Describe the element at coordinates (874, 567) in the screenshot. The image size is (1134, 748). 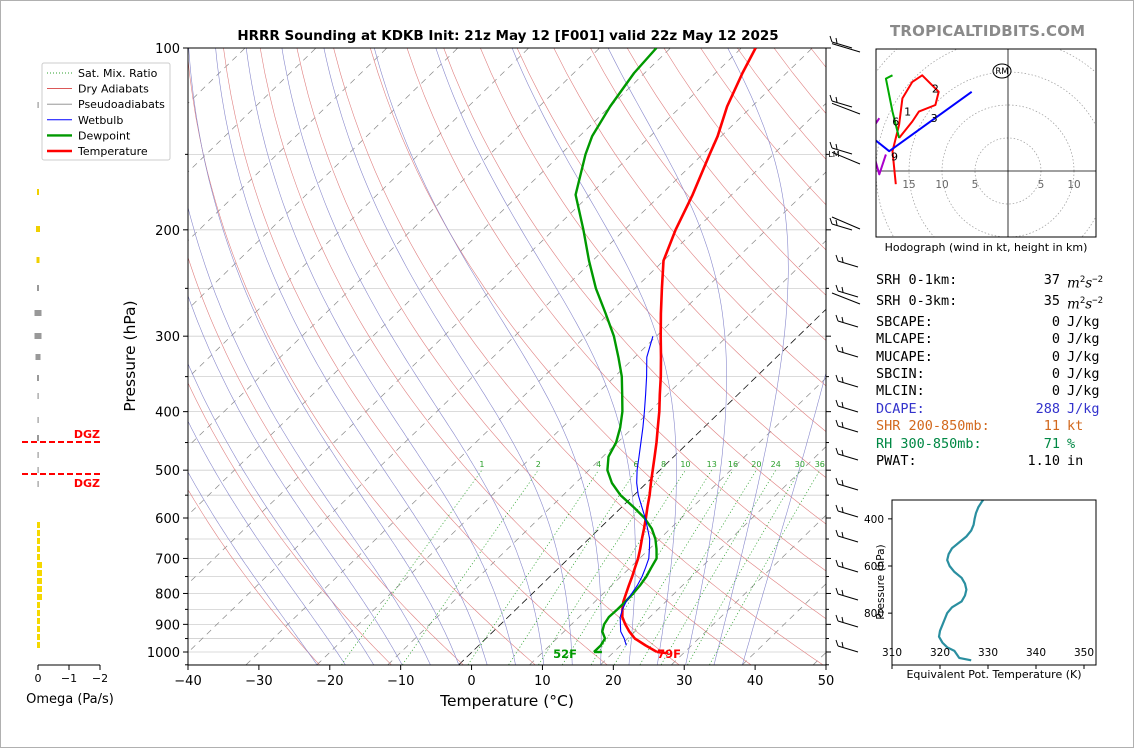
I see `thetae-y-tick-label: 600` at that location.